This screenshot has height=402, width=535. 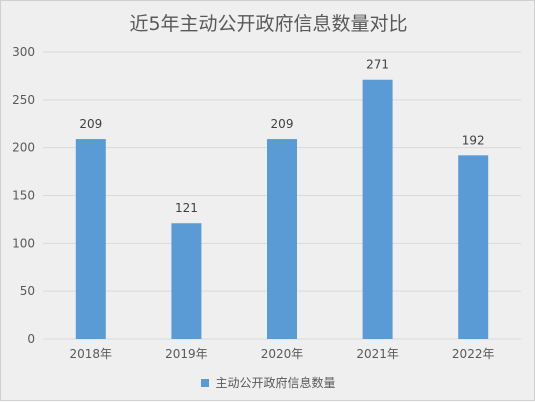 I want to click on y-tick-label: 250, so click(x=23, y=100).